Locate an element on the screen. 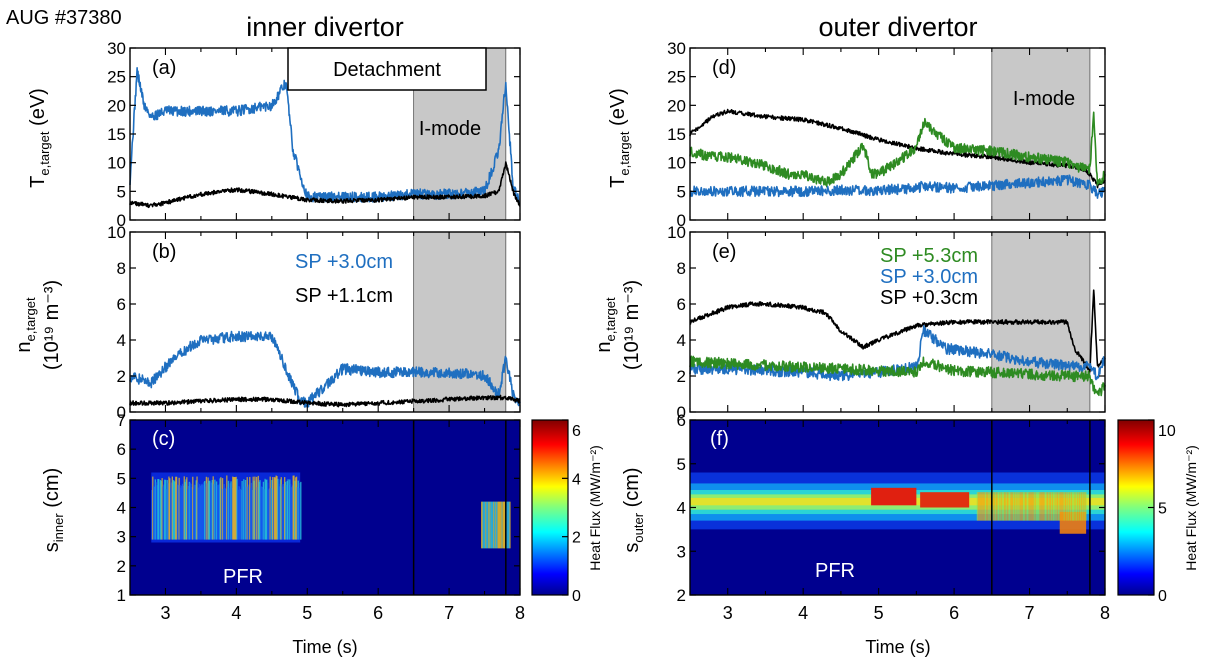  panel-label-f: (f) is located at coordinates (719, 439).